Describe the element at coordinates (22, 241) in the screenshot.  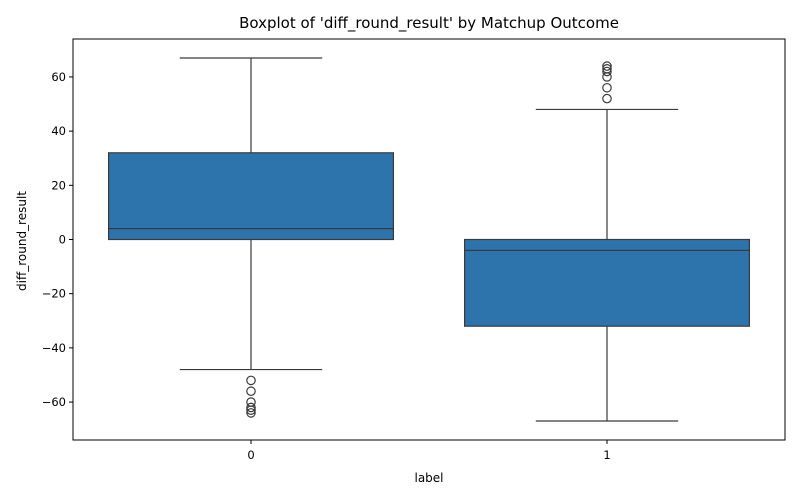
I see `y-axis-label: diff_round_result` at that location.